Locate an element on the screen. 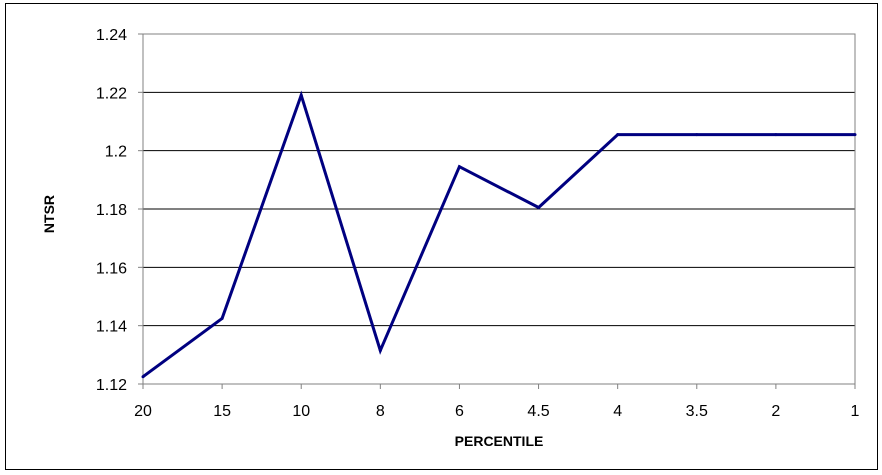  y-tick-label: 1.2 is located at coordinates (116, 152).